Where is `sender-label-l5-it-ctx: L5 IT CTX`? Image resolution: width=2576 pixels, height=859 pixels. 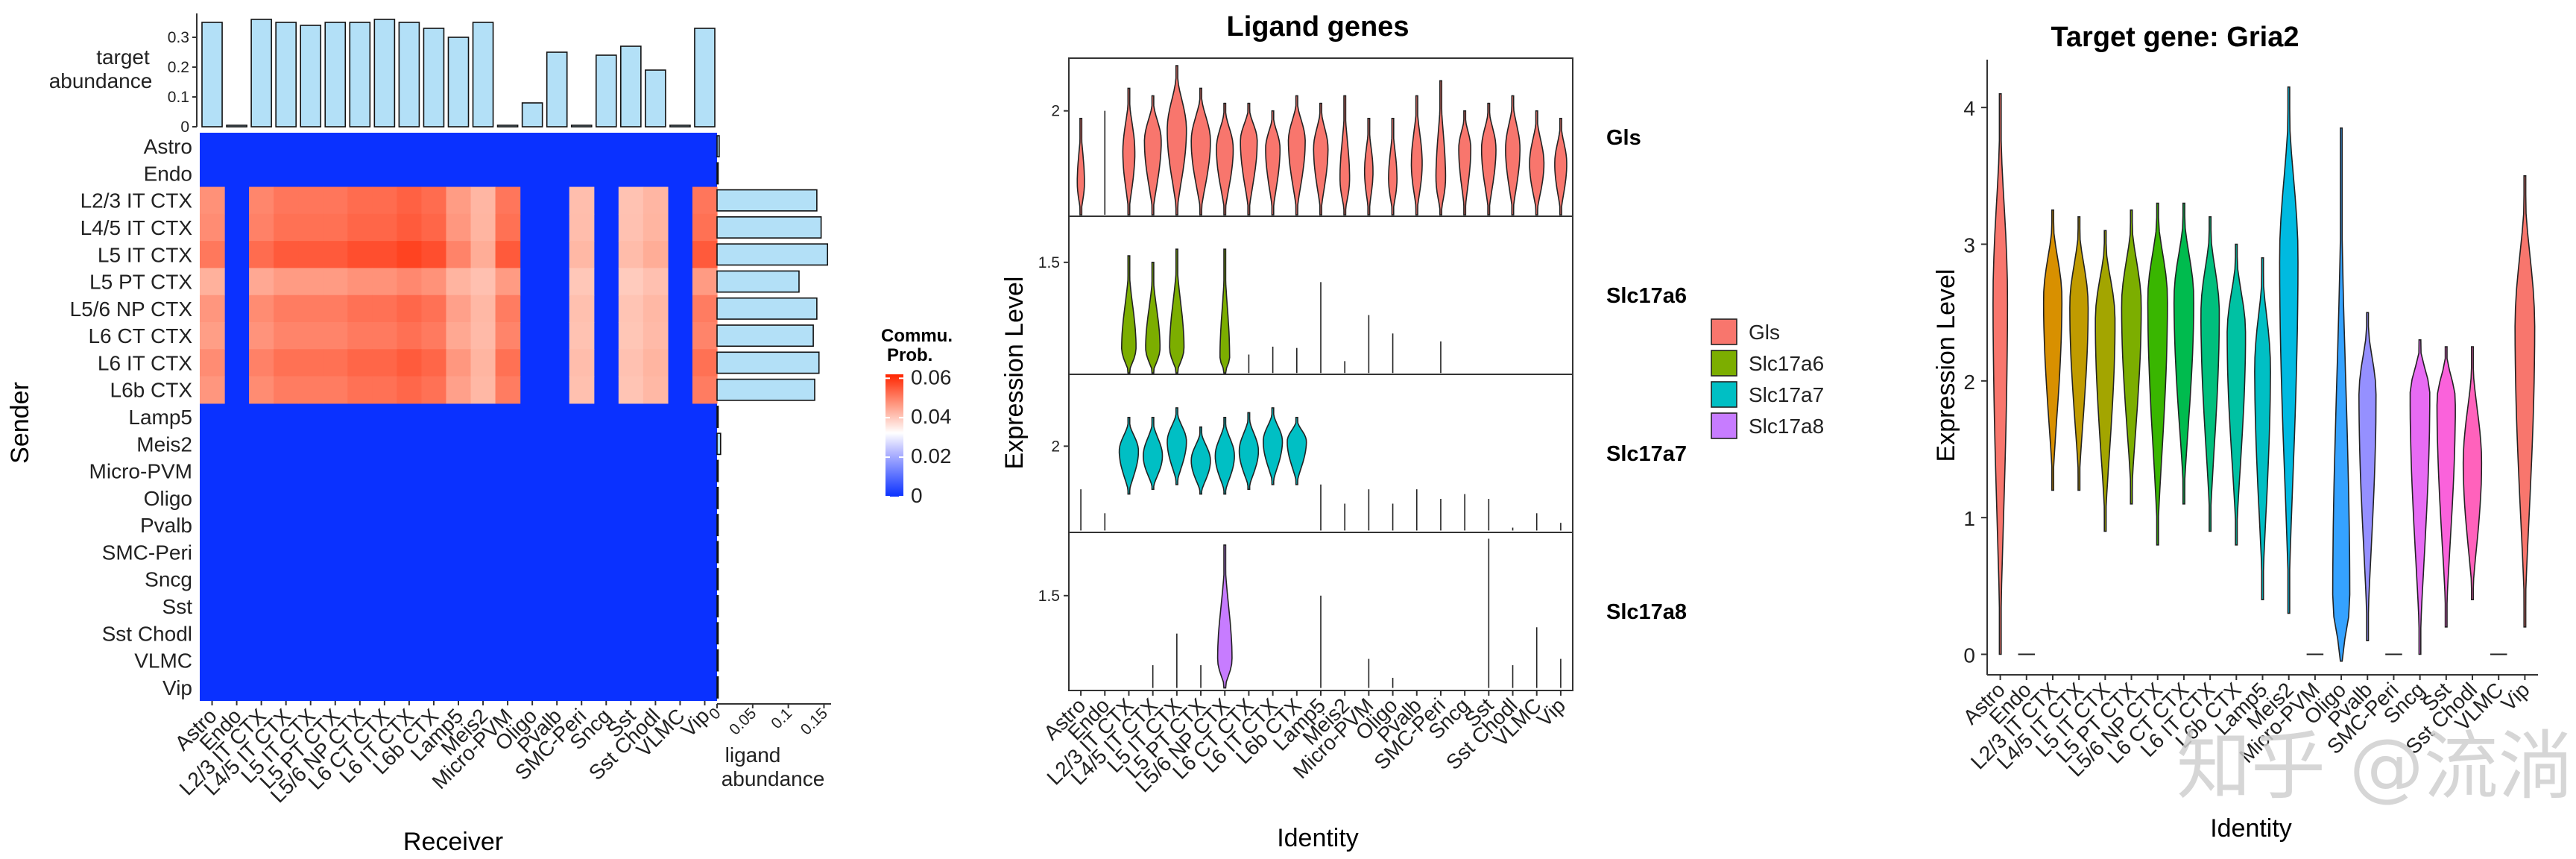
sender-label-l5-it-ctx: L5 IT CTX is located at coordinates (145, 254).